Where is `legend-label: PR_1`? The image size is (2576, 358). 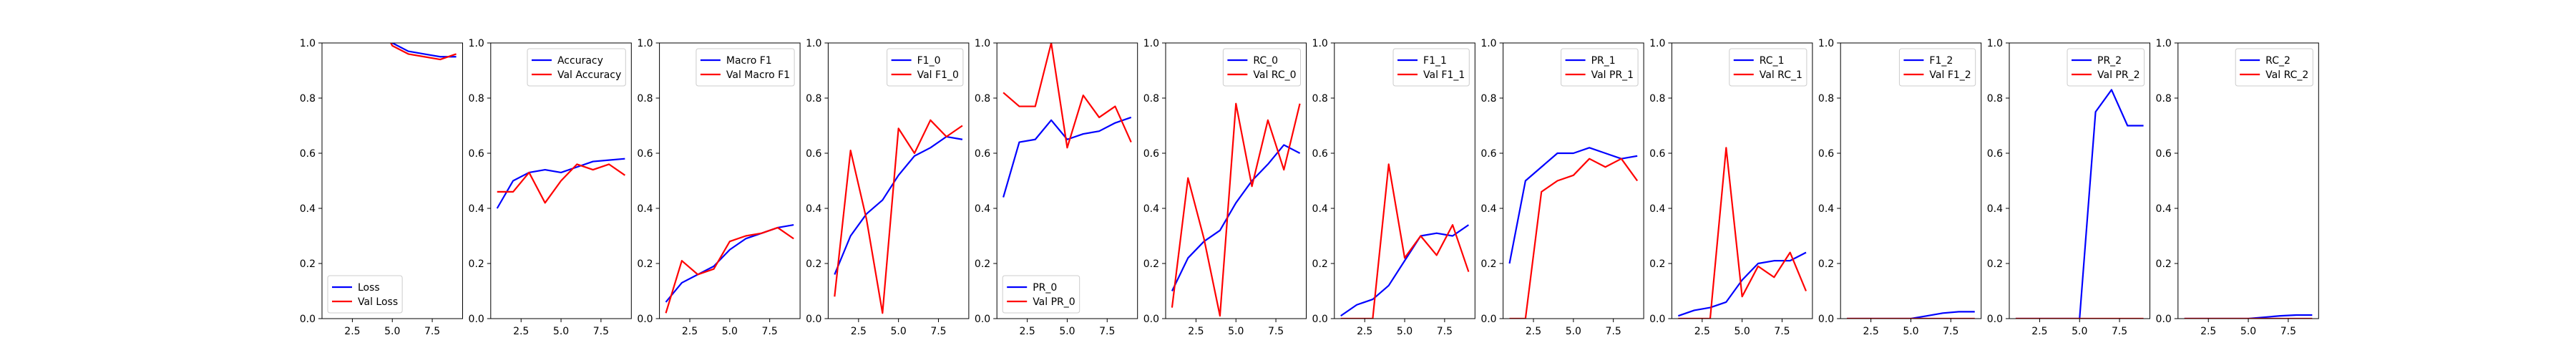 legend-label: PR_1 is located at coordinates (1603, 61).